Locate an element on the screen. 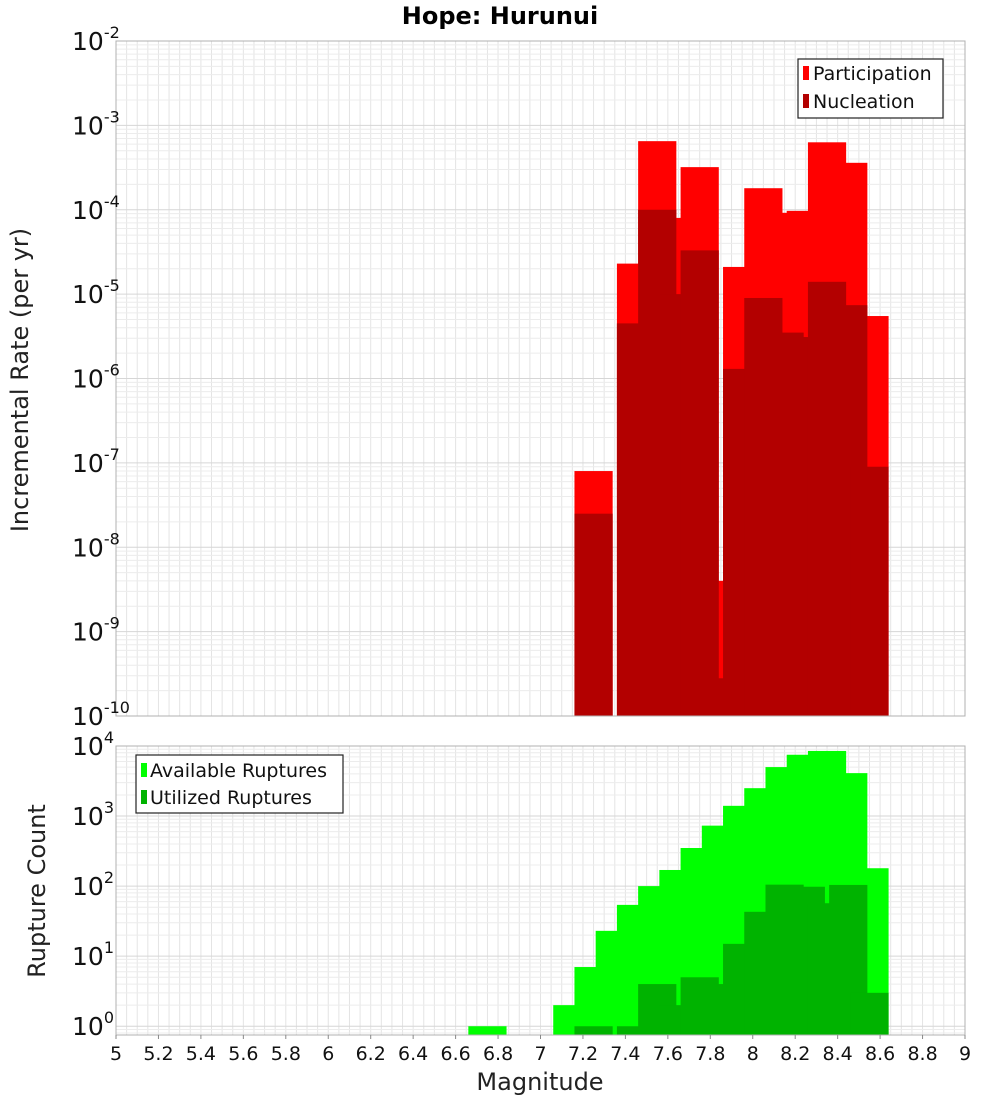 The width and height of the screenshot is (1000, 1100). legend-swatch-available is located at coordinates (144, 770).